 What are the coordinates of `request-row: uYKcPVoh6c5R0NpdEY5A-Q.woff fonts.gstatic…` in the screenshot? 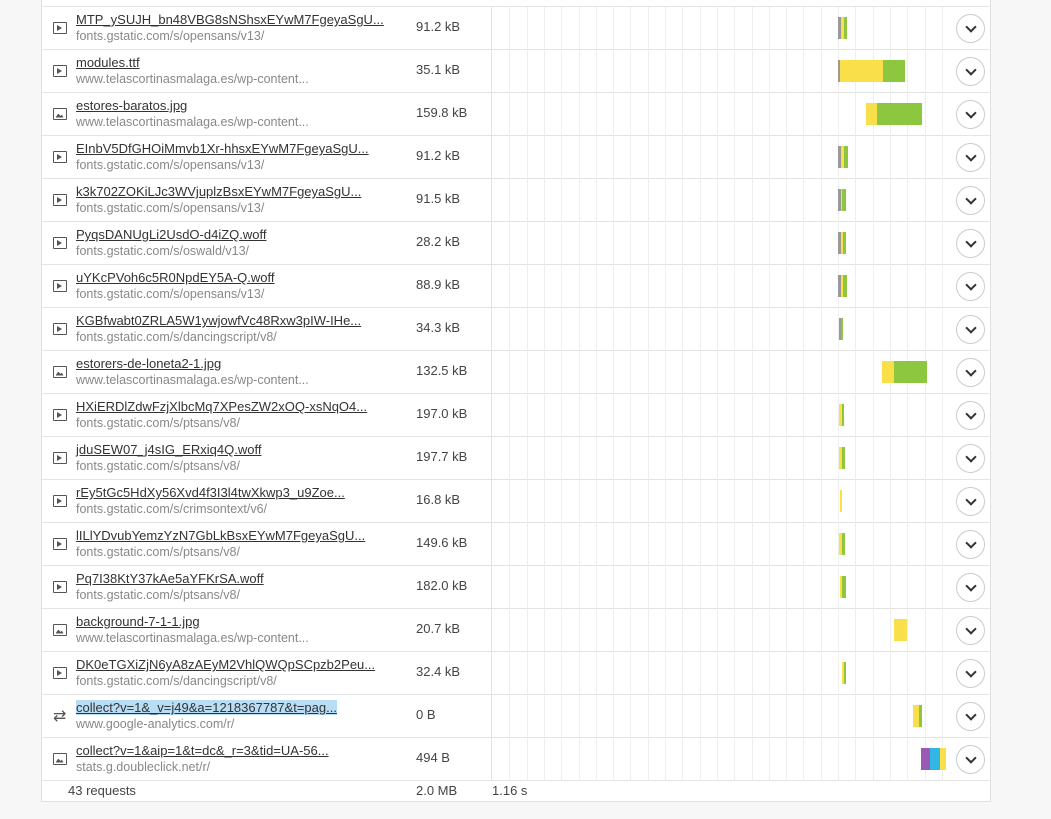 It's located at (516, 286).